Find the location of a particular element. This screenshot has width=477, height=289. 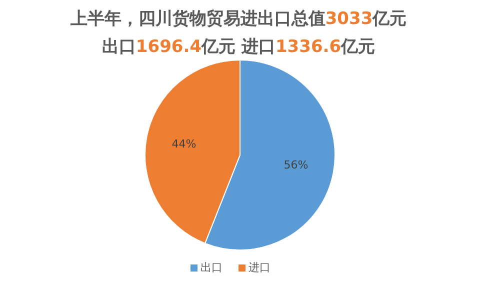

legend-label: 出口 is located at coordinates (211, 267).